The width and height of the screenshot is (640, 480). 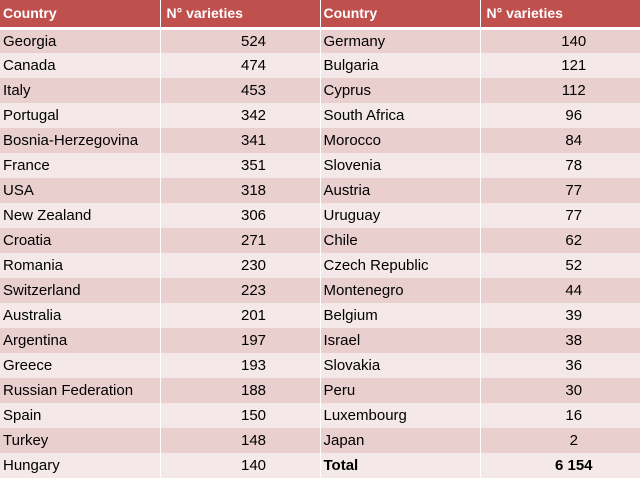 What do you see at coordinates (80, 440) in the screenshot?
I see `country-left-cell: Turkey` at bounding box center [80, 440].